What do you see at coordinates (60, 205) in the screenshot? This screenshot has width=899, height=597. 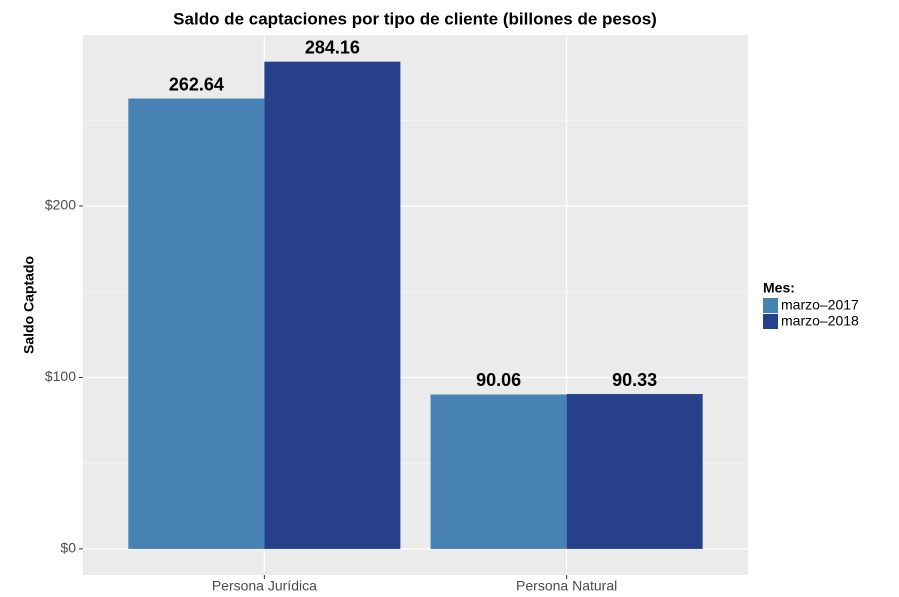 I see `y-tick-label: $200` at bounding box center [60, 205].